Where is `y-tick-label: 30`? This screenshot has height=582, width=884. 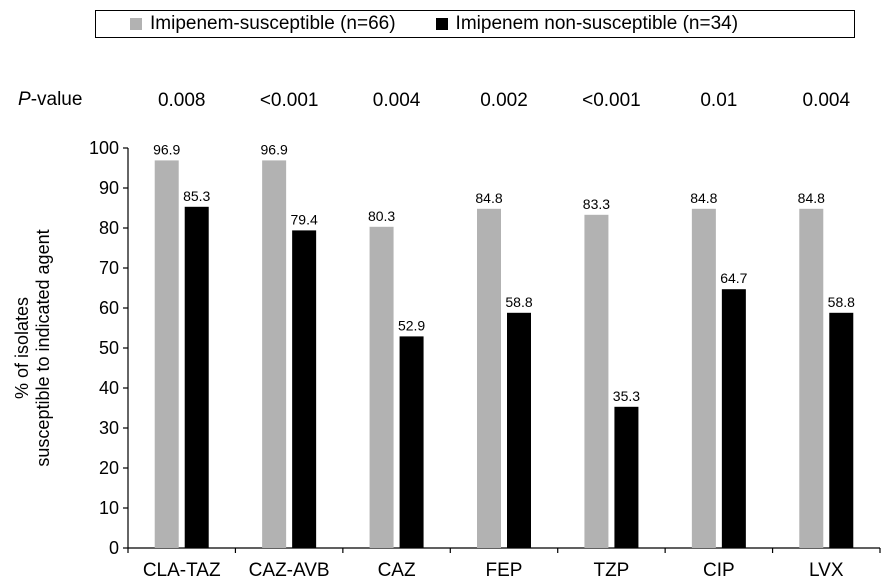 y-tick-label: 30 is located at coordinates (109, 428).